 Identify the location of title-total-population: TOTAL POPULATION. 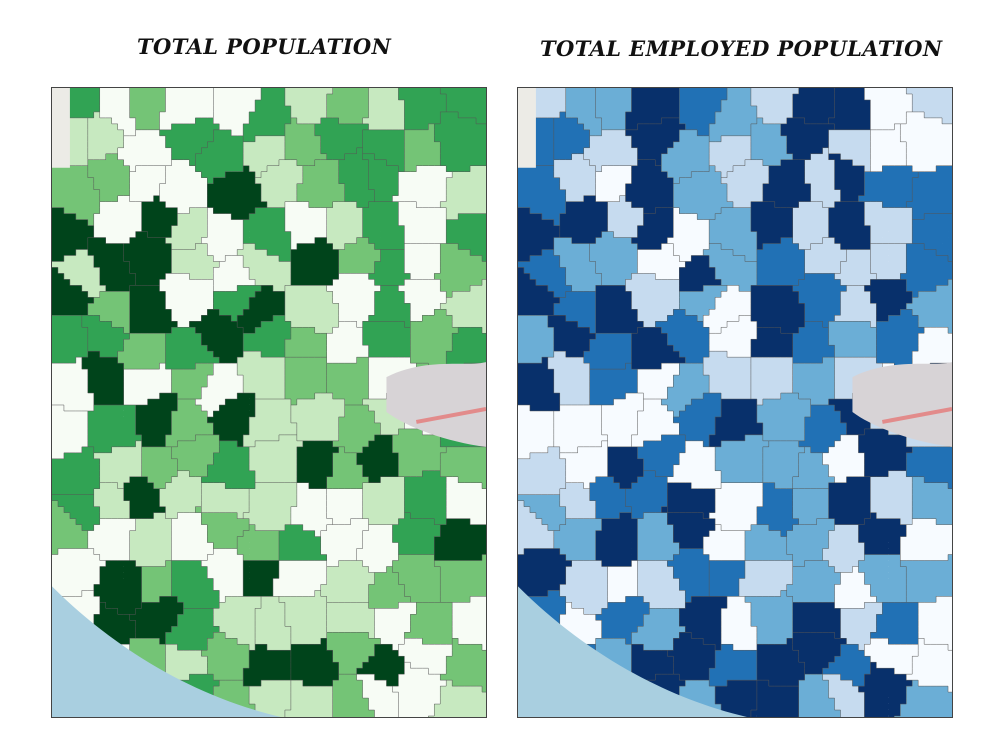
(264, 46).